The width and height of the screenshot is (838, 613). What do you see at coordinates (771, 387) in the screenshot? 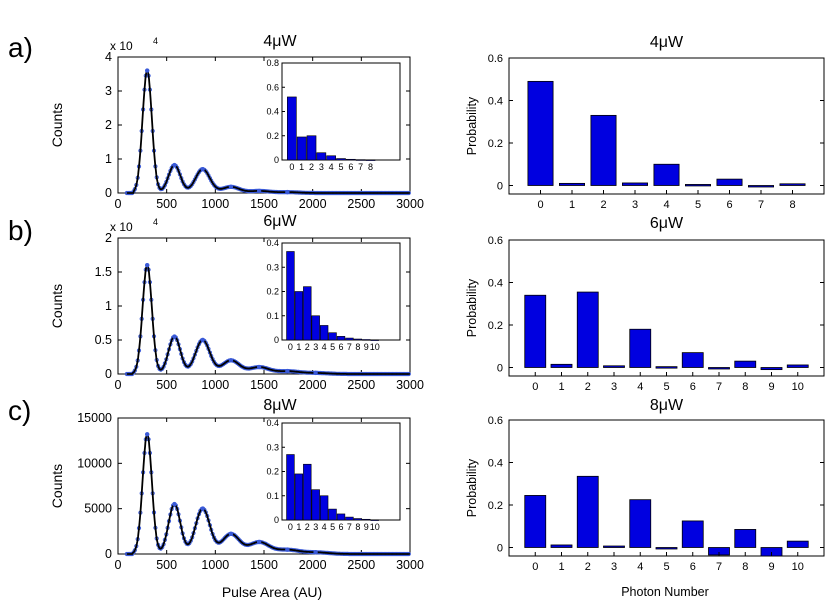
I see `x-tick-label: 9` at bounding box center [771, 387].